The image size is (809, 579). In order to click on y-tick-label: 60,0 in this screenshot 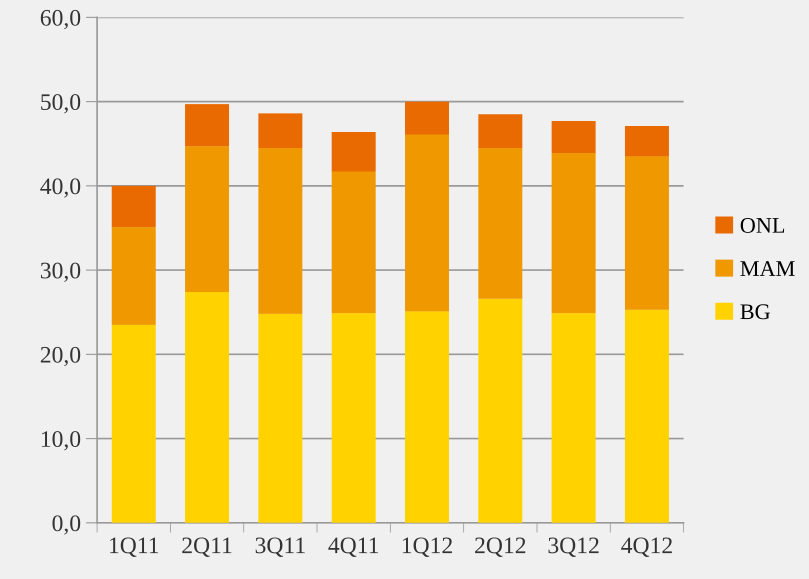, I will do `click(60, 20)`.